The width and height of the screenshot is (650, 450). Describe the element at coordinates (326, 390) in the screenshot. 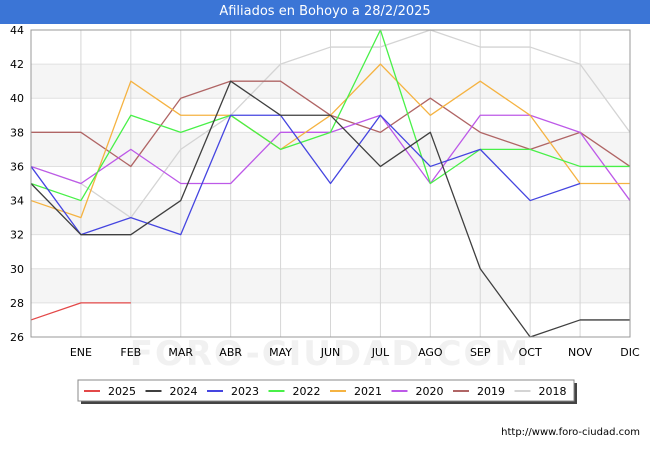

I see `legend-box` at that location.